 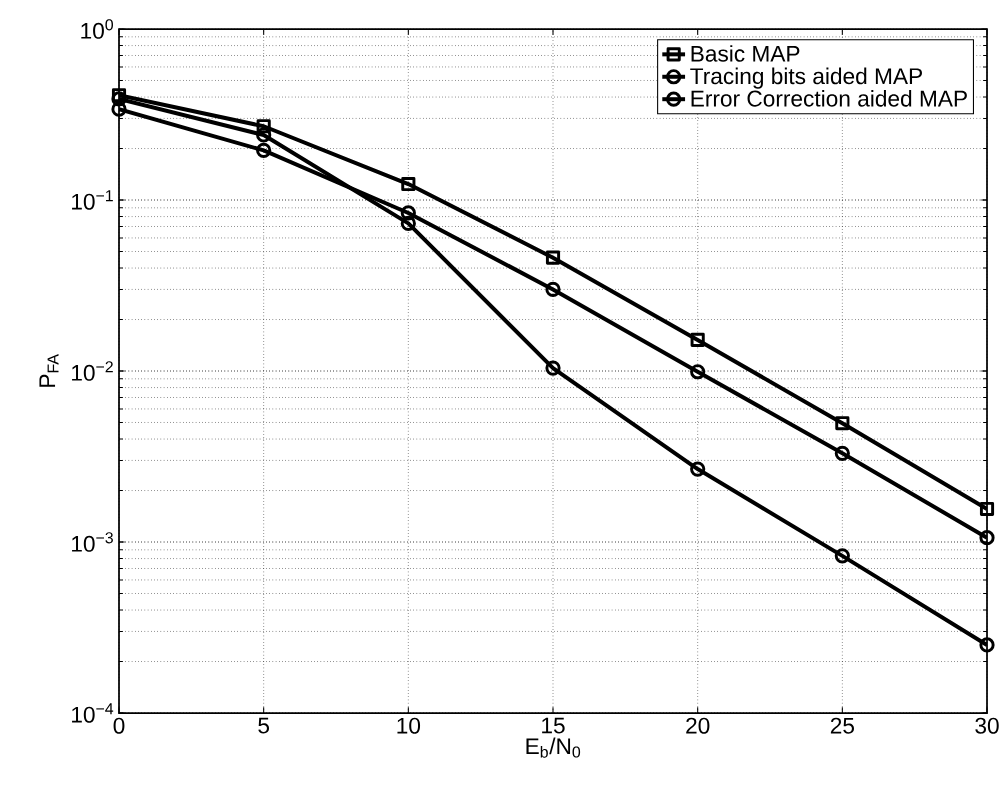 I want to click on x-tick-label: 30, so click(x=987, y=725).